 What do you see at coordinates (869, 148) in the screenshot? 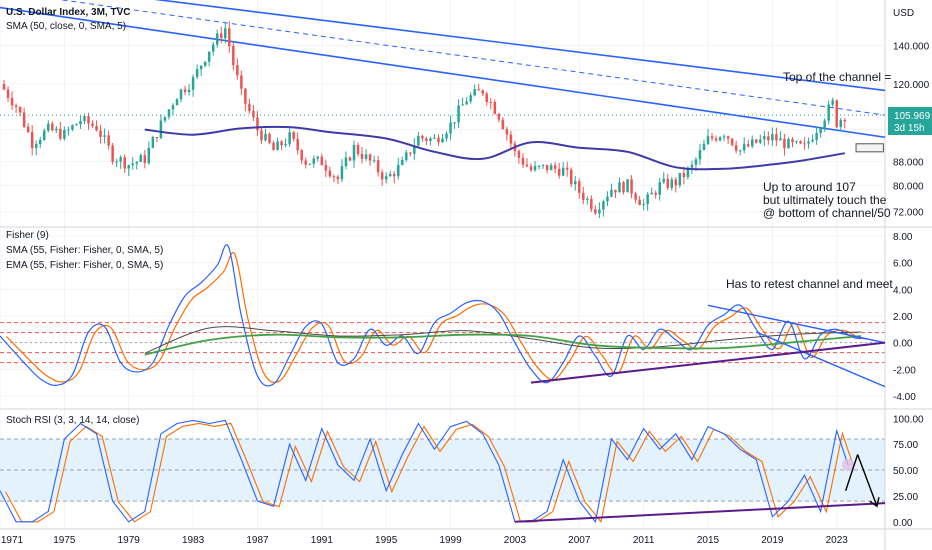
I see `target-box` at bounding box center [869, 148].